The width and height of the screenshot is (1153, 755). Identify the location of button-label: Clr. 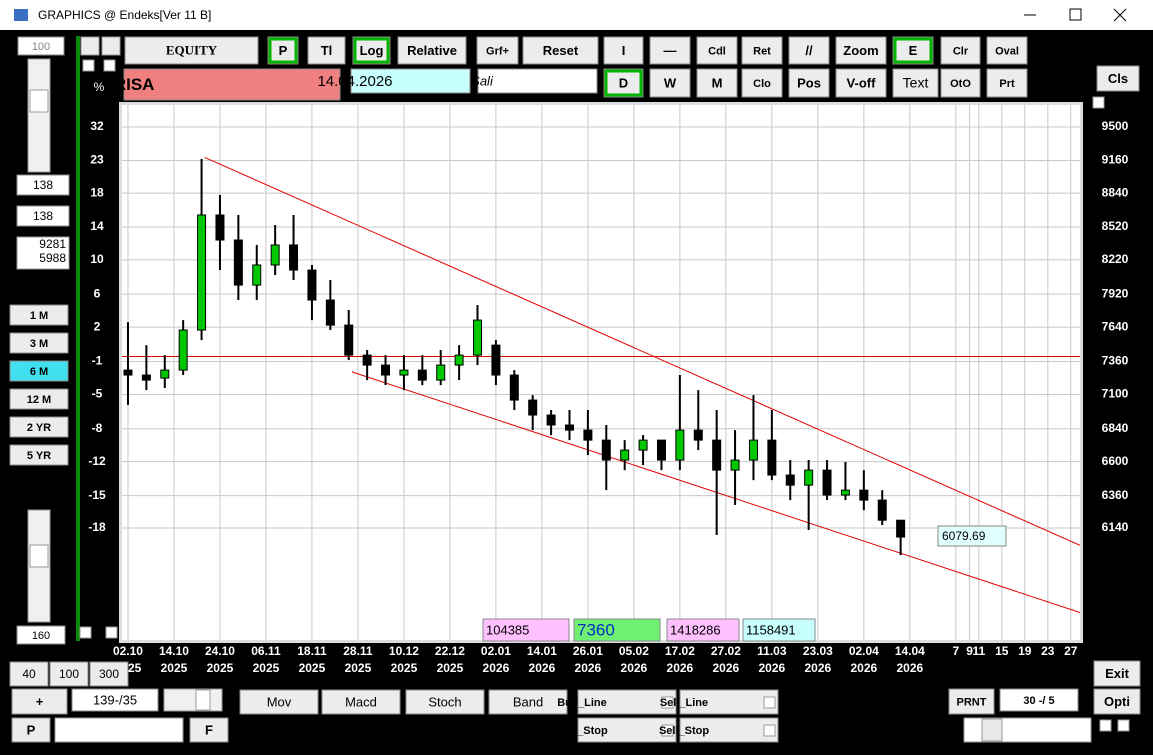
(961, 51).